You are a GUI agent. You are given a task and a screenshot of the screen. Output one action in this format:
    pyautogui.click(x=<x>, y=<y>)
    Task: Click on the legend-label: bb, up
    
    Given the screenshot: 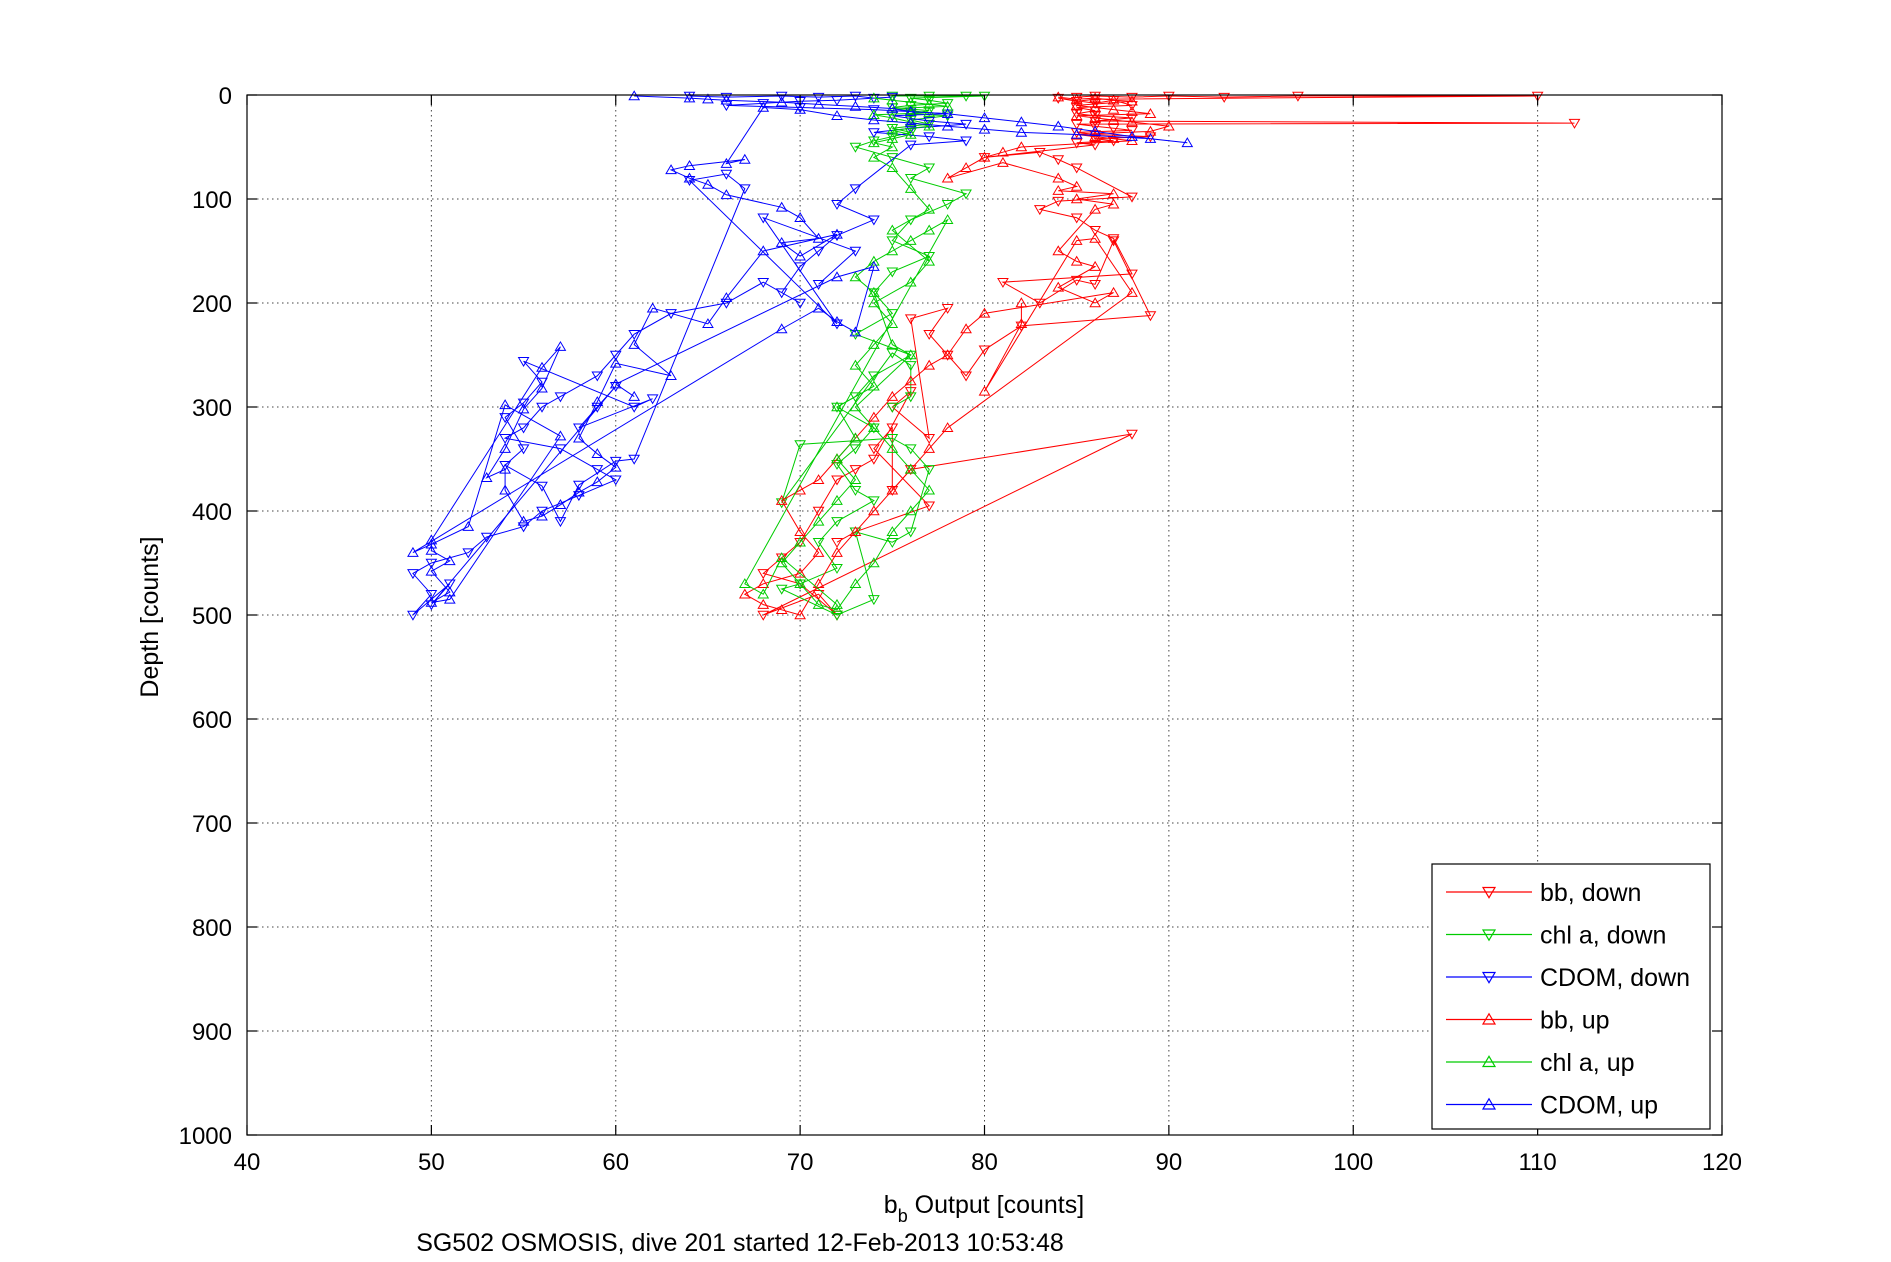 What is the action you would take?
    pyautogui.click(x=1575, y=1021)
    